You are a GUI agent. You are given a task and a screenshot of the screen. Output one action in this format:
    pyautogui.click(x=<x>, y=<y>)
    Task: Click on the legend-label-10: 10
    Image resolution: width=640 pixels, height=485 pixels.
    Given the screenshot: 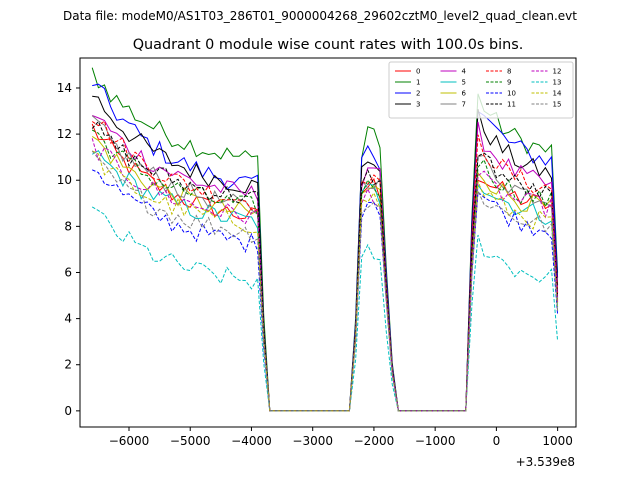 What is the action you would take?
    pyautogui.click(x=511, y=94)
    